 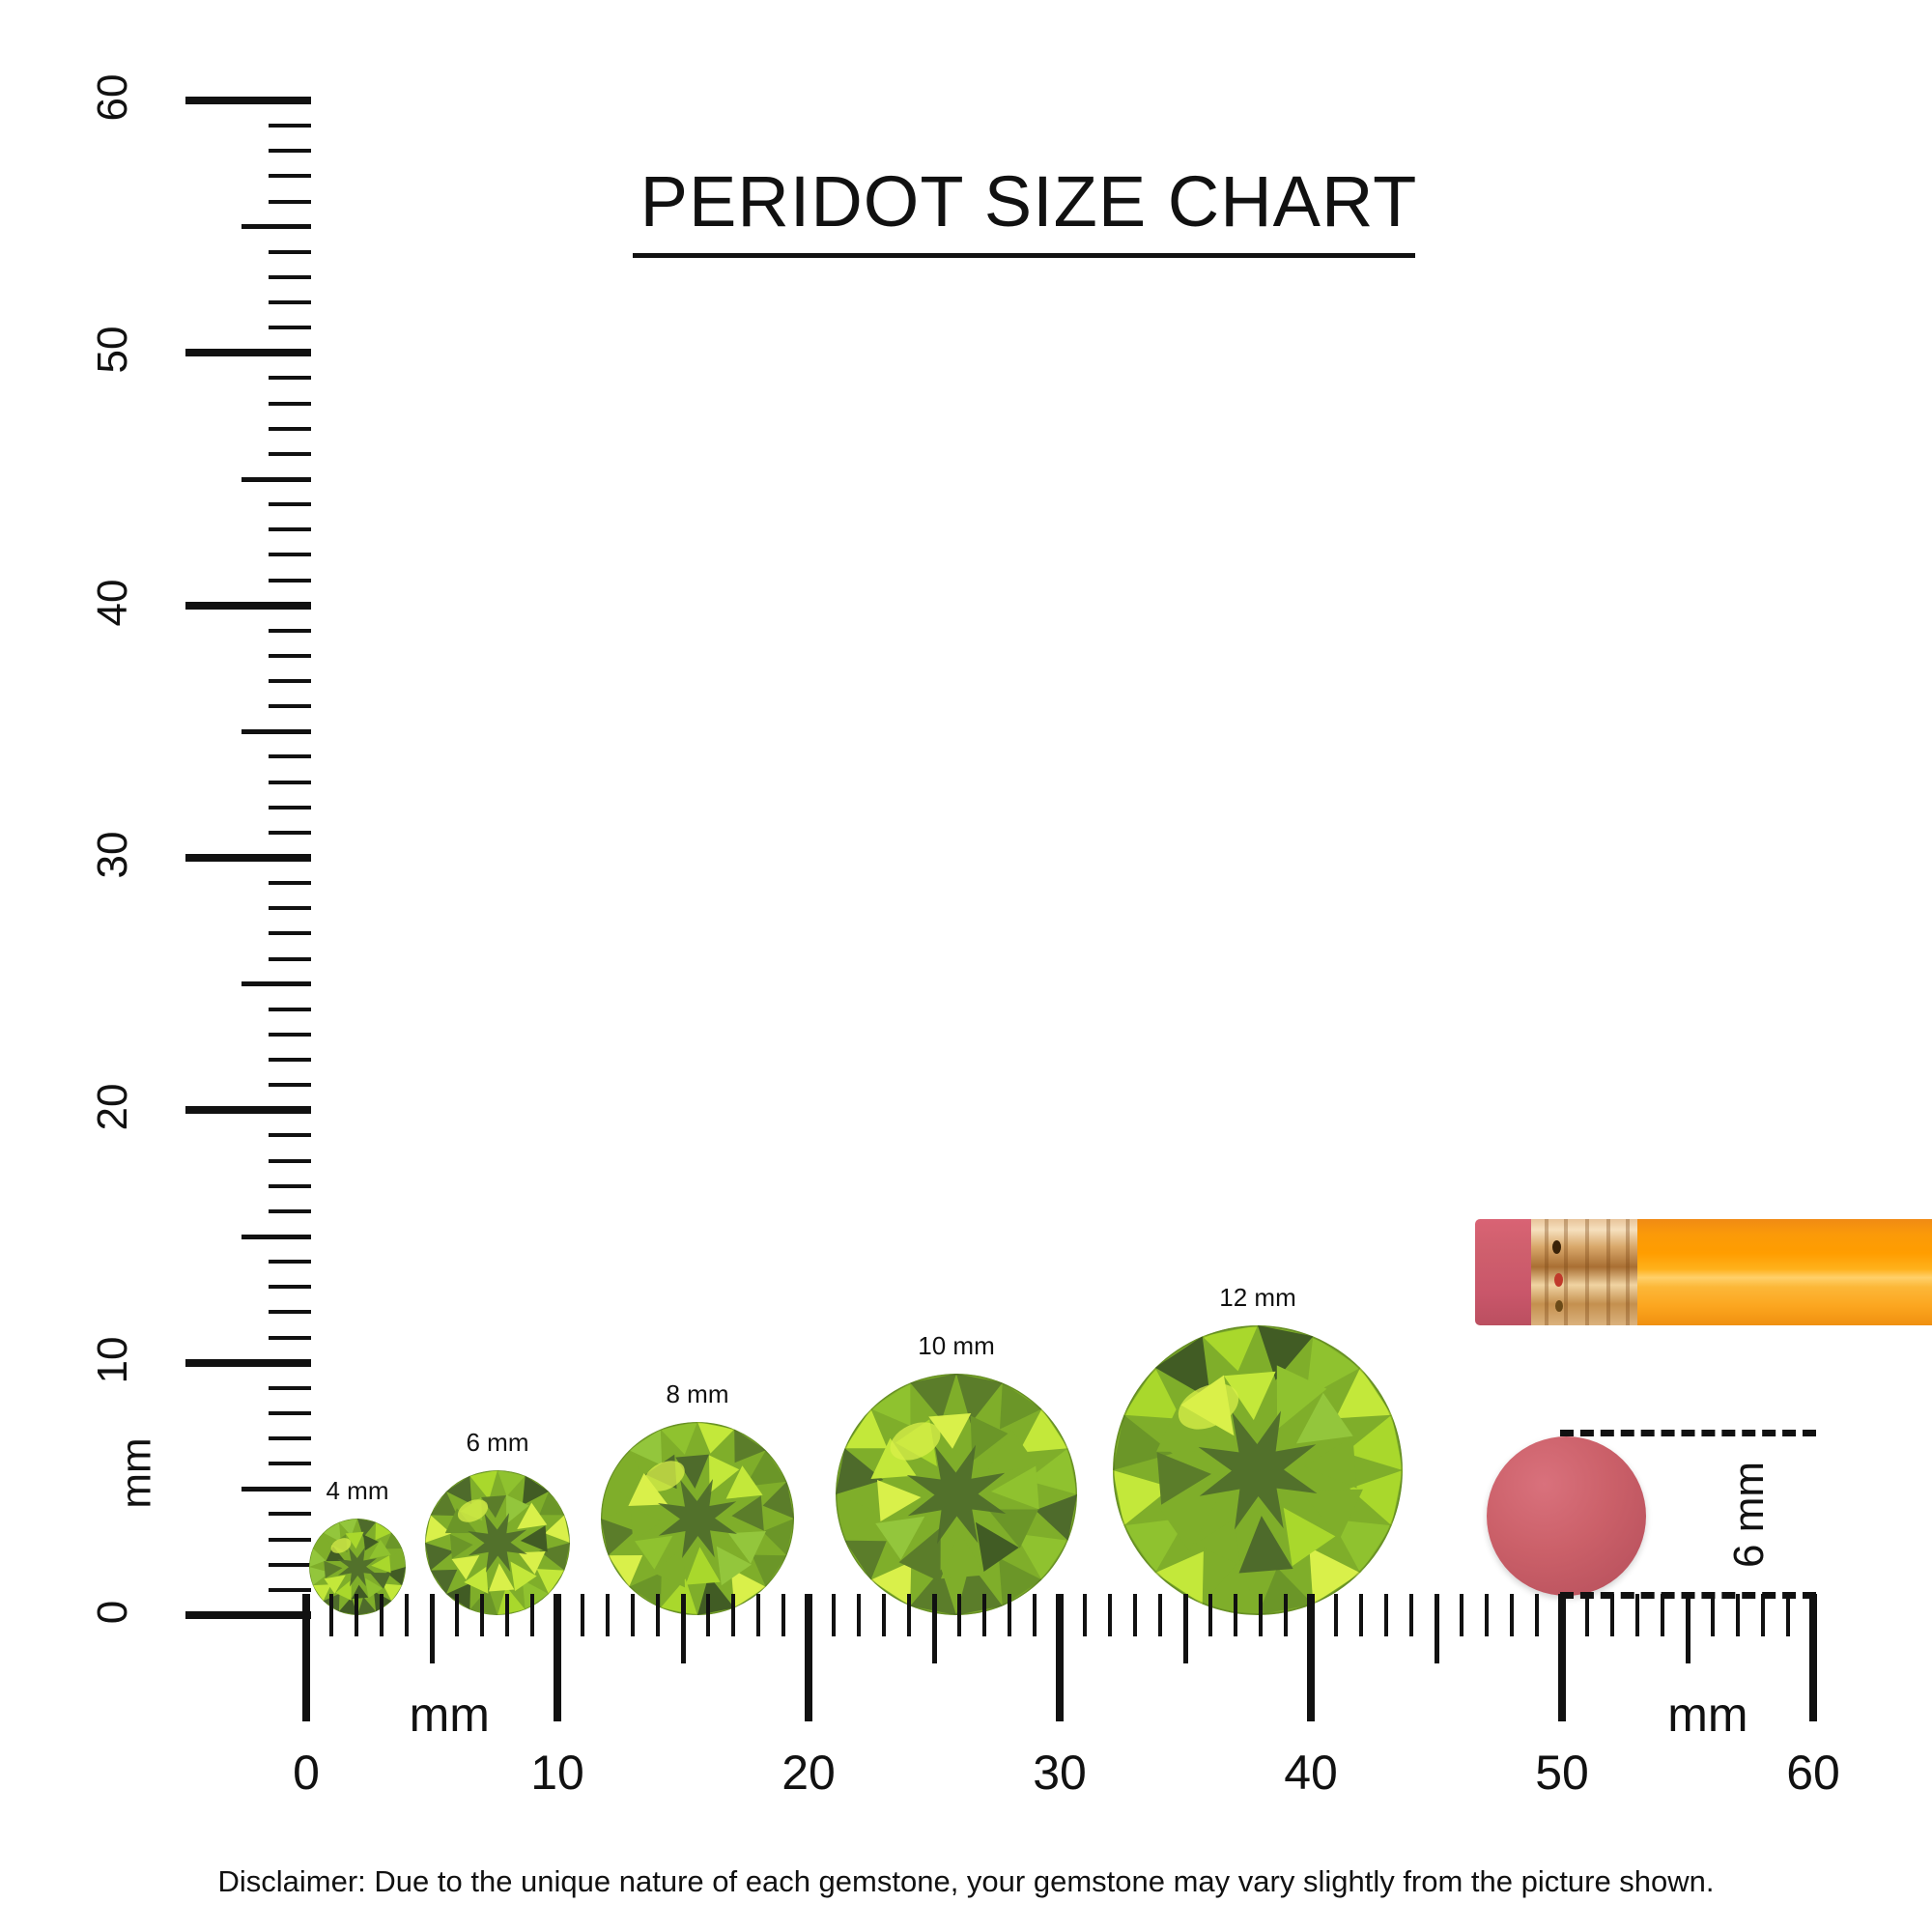 What do you see at coordinates (1060, 1773) in the screenshot?
I see `hruler-label: 30` at bounding box center [1060, 1773].